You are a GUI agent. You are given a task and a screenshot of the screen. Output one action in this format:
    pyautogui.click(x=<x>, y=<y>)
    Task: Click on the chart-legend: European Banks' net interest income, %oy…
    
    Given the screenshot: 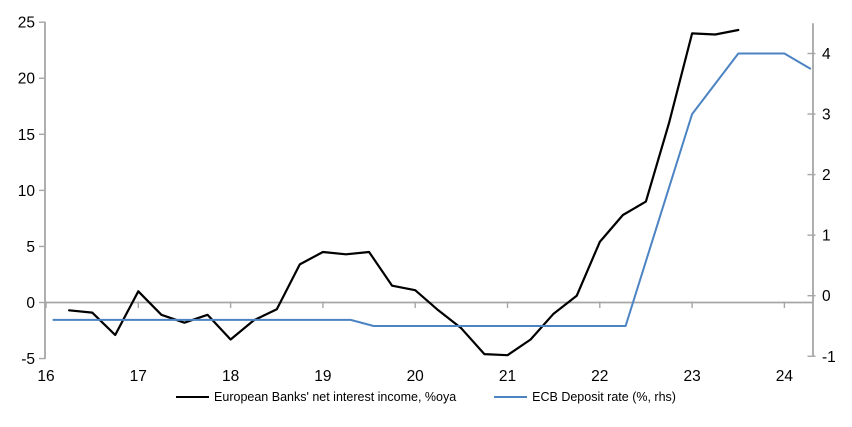 What is the action you would take?
    pyautogui.click(x=426, y=397)
    